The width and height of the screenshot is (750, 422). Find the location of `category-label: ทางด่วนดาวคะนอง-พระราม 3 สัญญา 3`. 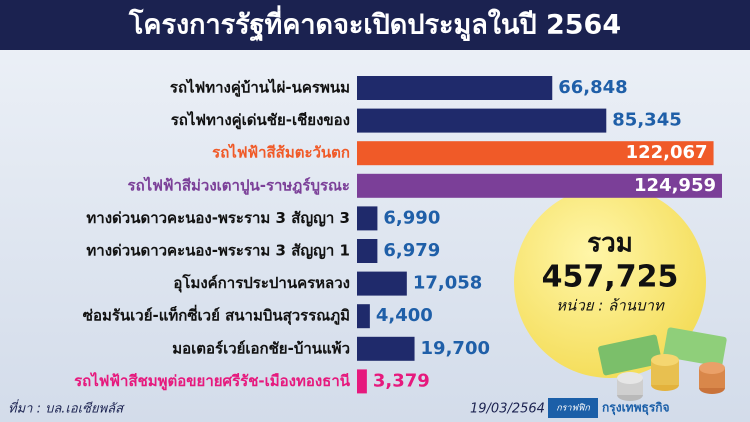

category-label: ทางด่วนดาวคะนอง-พระราม 3 สัญญา 3 is located at coordinates (218, 218).